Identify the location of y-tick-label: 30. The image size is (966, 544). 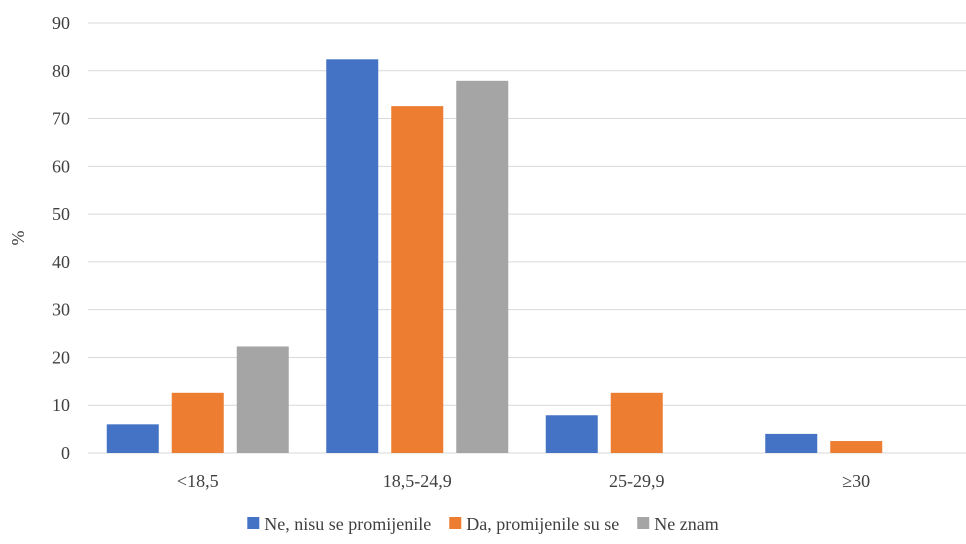
(61, 310).